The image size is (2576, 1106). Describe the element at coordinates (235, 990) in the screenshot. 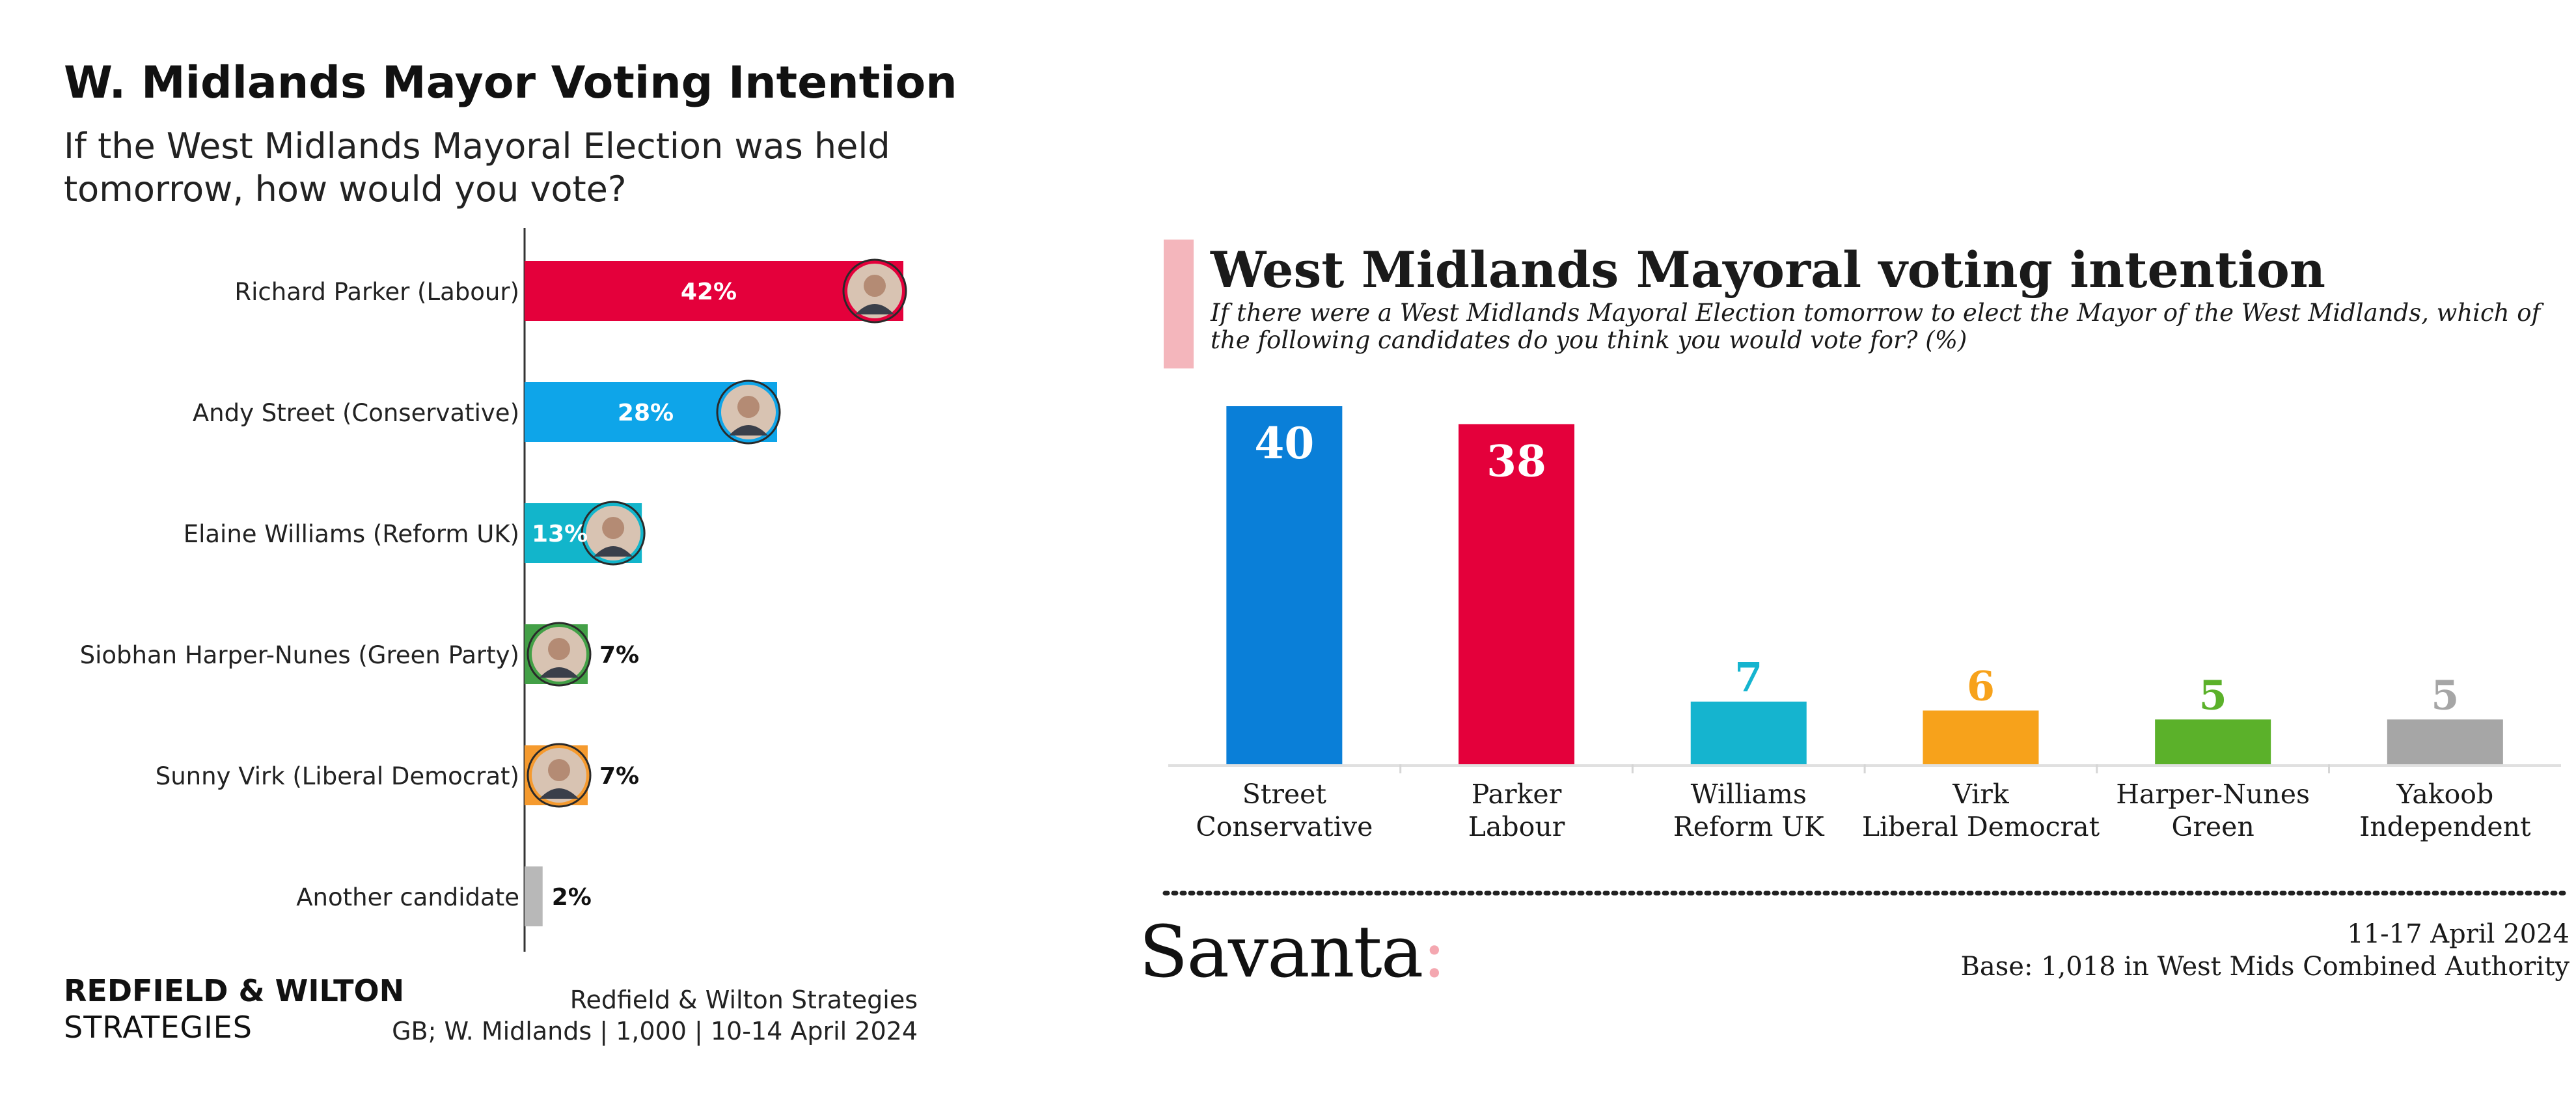

I see `brand-line-1: REDFIELD & WILTON` at that location.